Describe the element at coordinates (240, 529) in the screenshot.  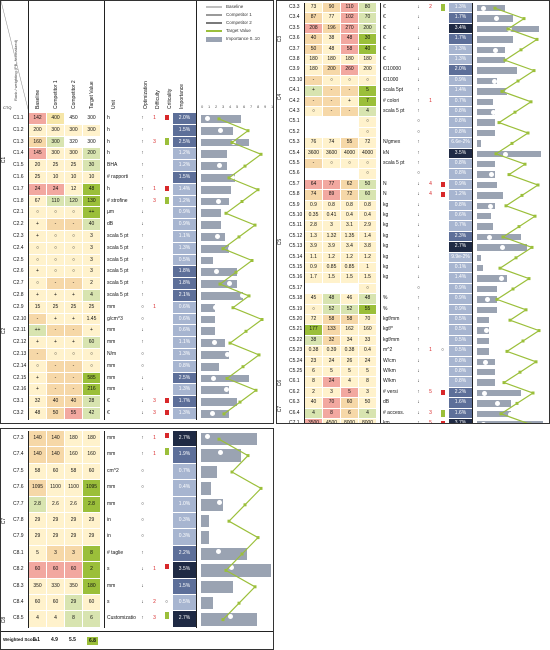
I see `target-polyline` at that location.